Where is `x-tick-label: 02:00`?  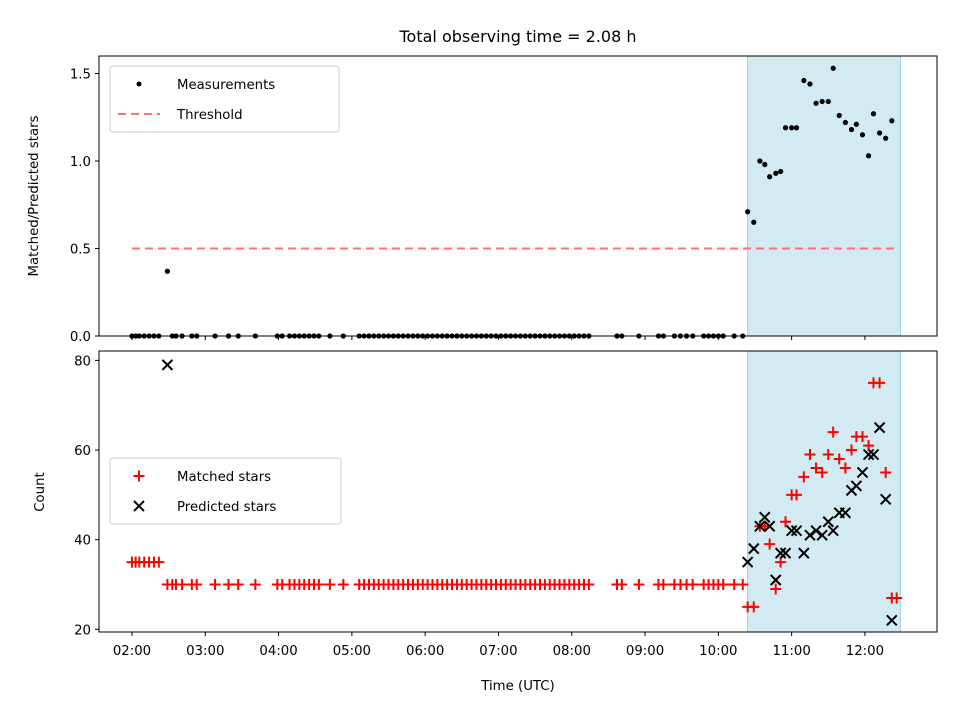
x-tick-label: 02:00 is located at coordinates (132, 651).